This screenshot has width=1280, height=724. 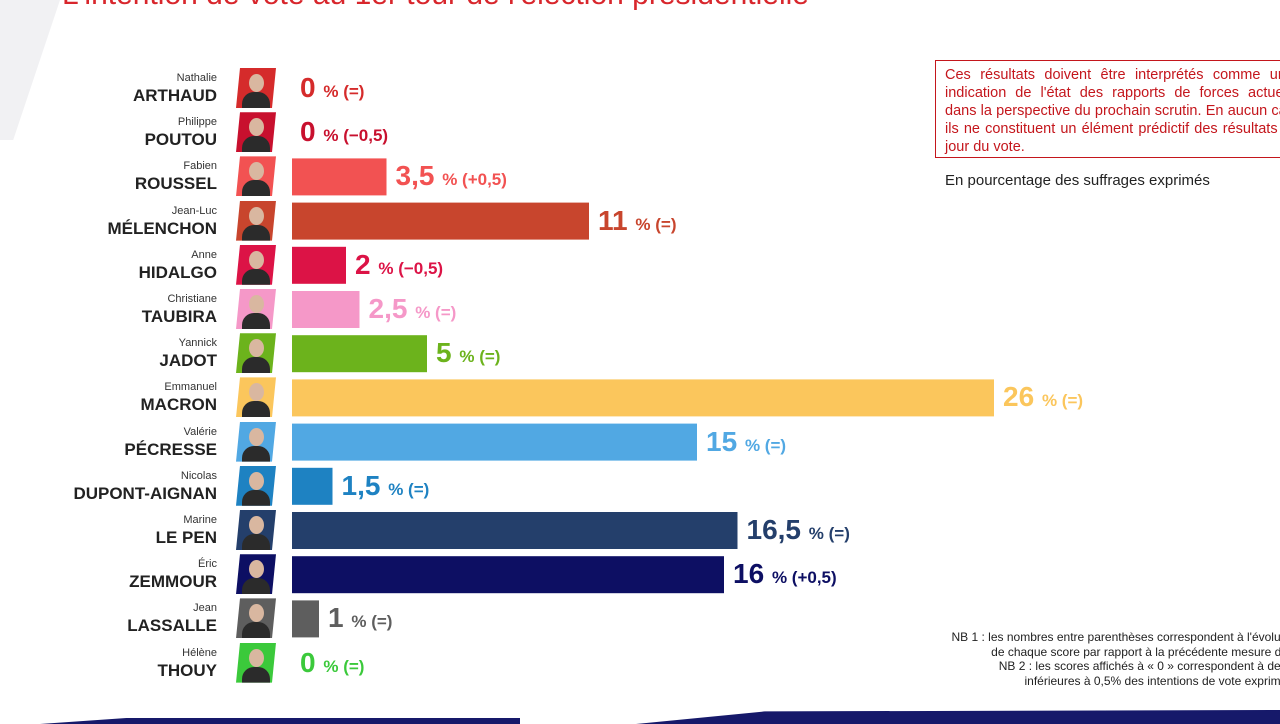 What do you see at coordinates (190, 387) in the screenshot?
I see `candidate-first-name: Emmanuel` at bounding box center [190, 387].